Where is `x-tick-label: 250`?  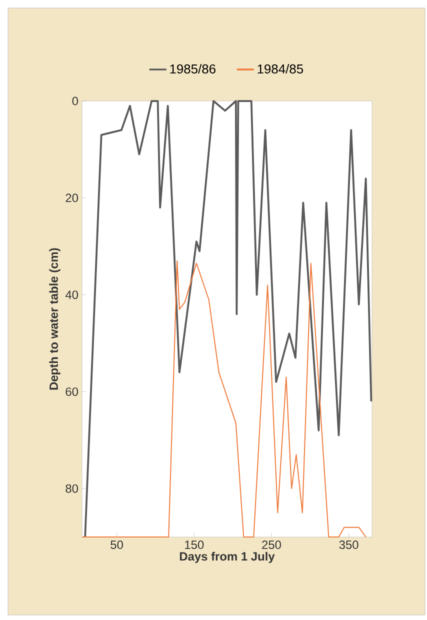
x-tick-label: 250 is located at coordinates (271, 544).